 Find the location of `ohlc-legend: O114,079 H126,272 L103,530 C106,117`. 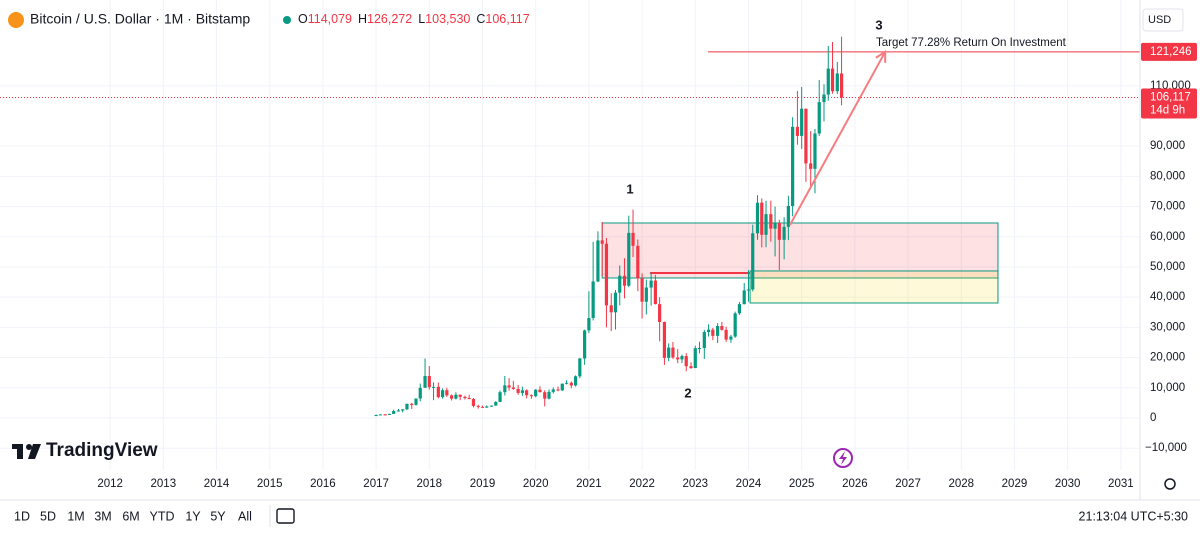

ohlc-legend: O114,079 H126,272 L103,530 C106,117 is located at coordinates (414, 19).